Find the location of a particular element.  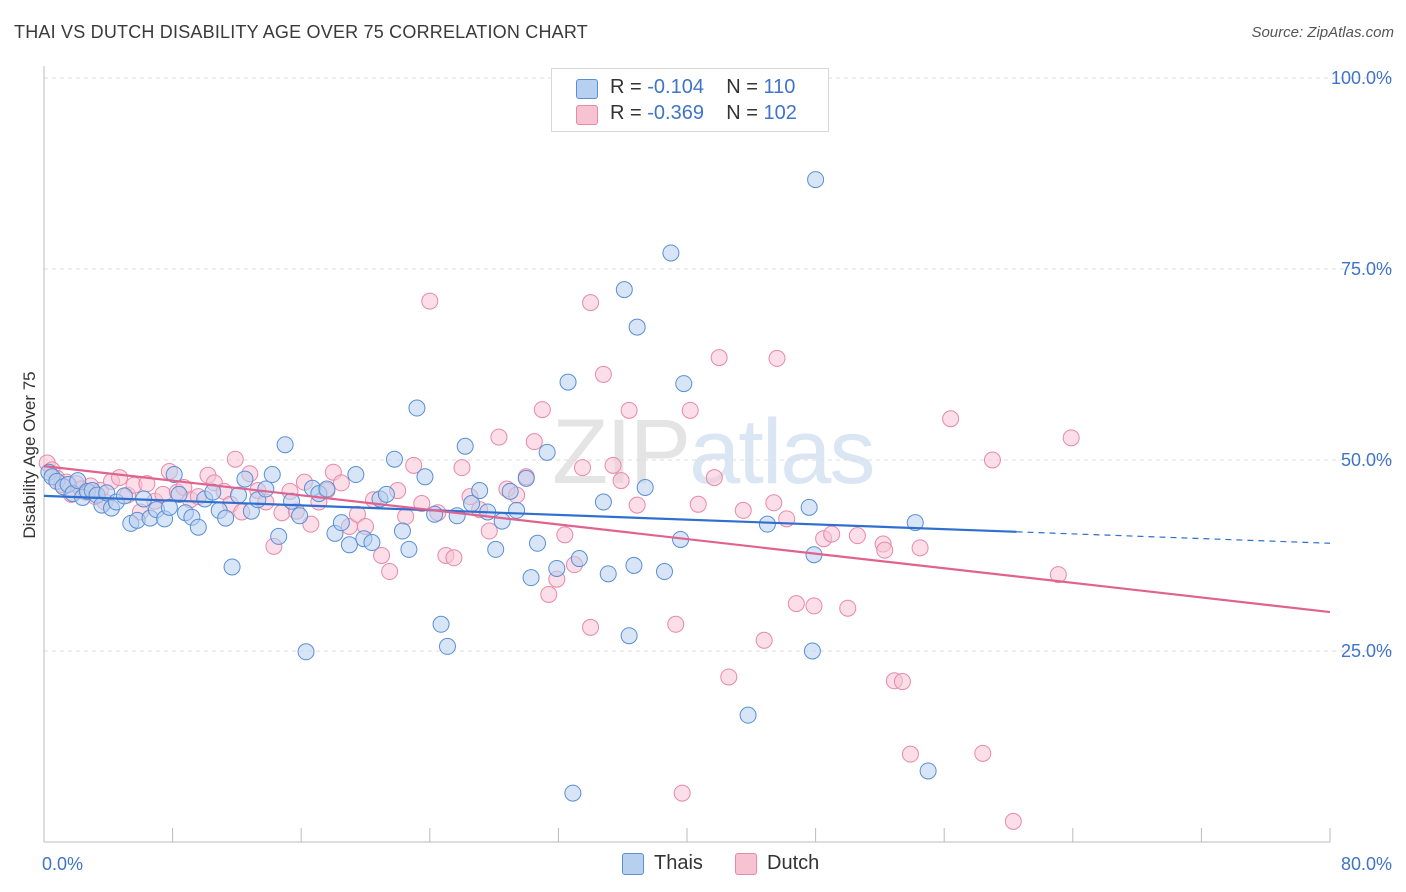

trendline-thais is located at coordinates (530, 513).